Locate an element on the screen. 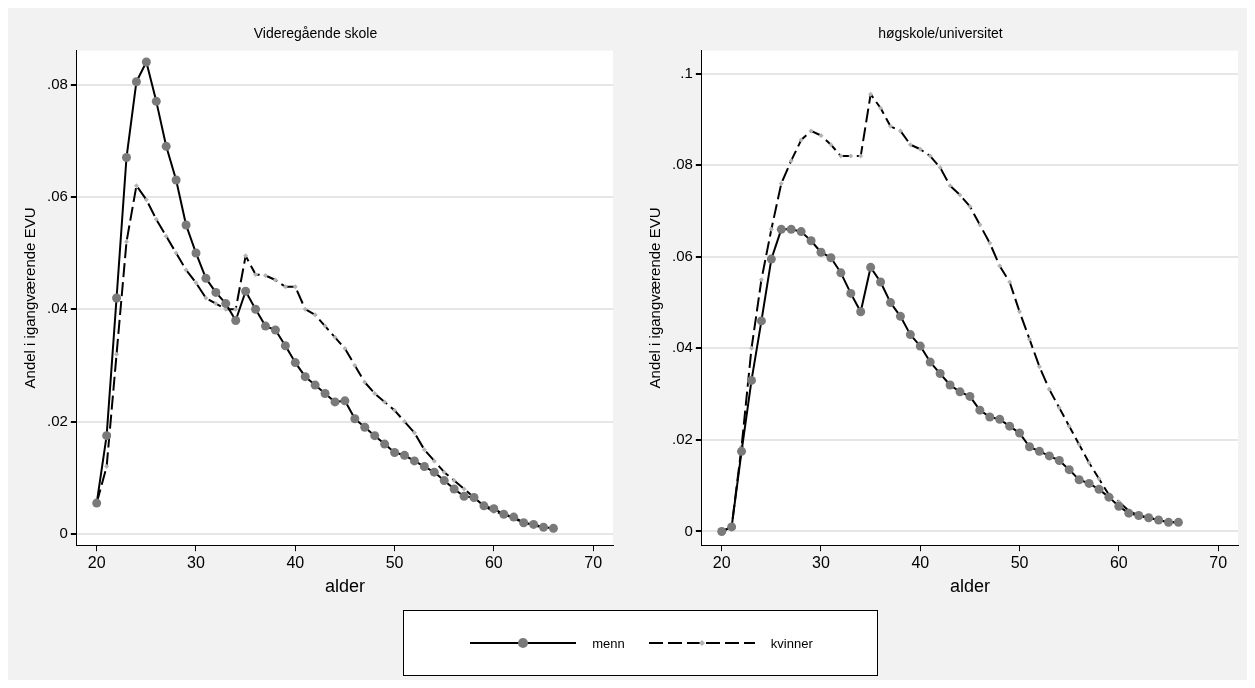 This screenshot has width=1255, height=688. y-tick-label: .1 is located at coordinates (686, 72).